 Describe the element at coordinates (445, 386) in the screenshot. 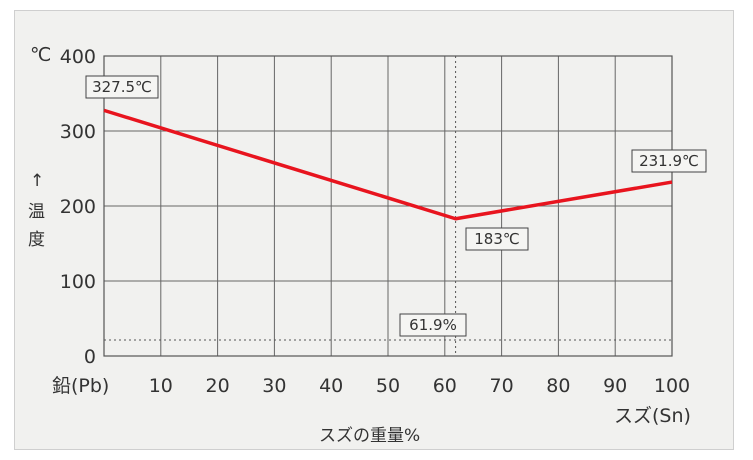

I see `x-tick-label: 60` at that location.